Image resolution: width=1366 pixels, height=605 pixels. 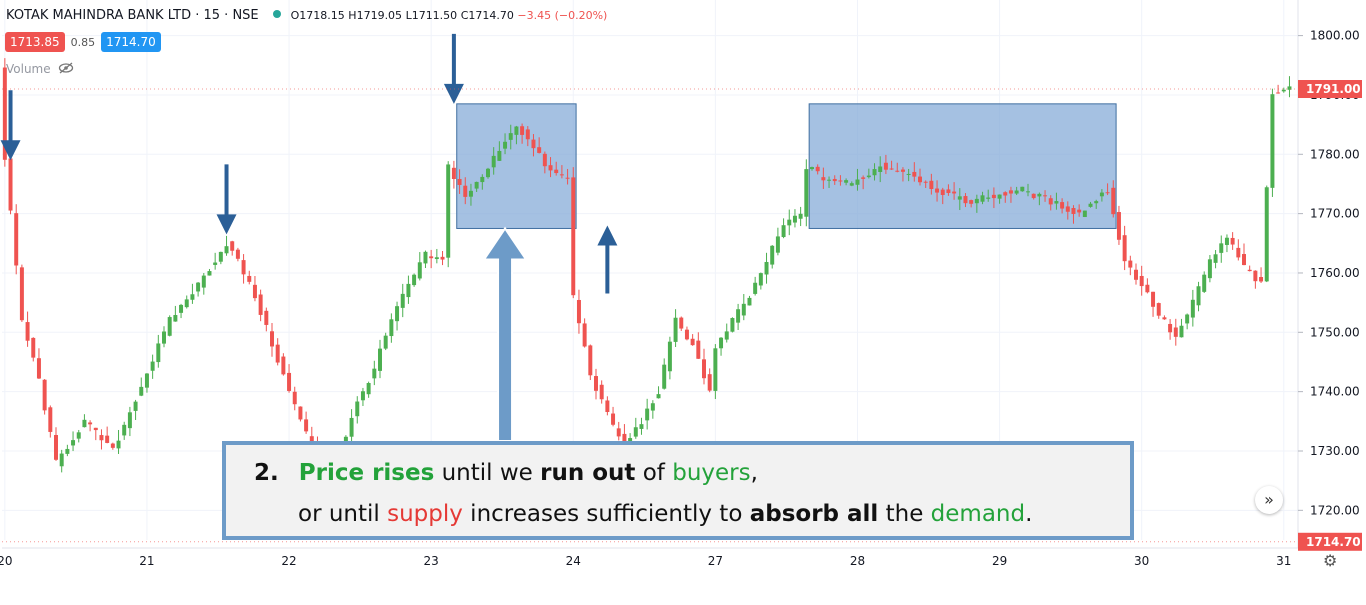 What do you see at coordinates (132, 15) in the screenshot?
I see `symbol-title: KOTAK MAHINDRA BANK LTD · 15 · NSE` at bounding box center [132, 15].